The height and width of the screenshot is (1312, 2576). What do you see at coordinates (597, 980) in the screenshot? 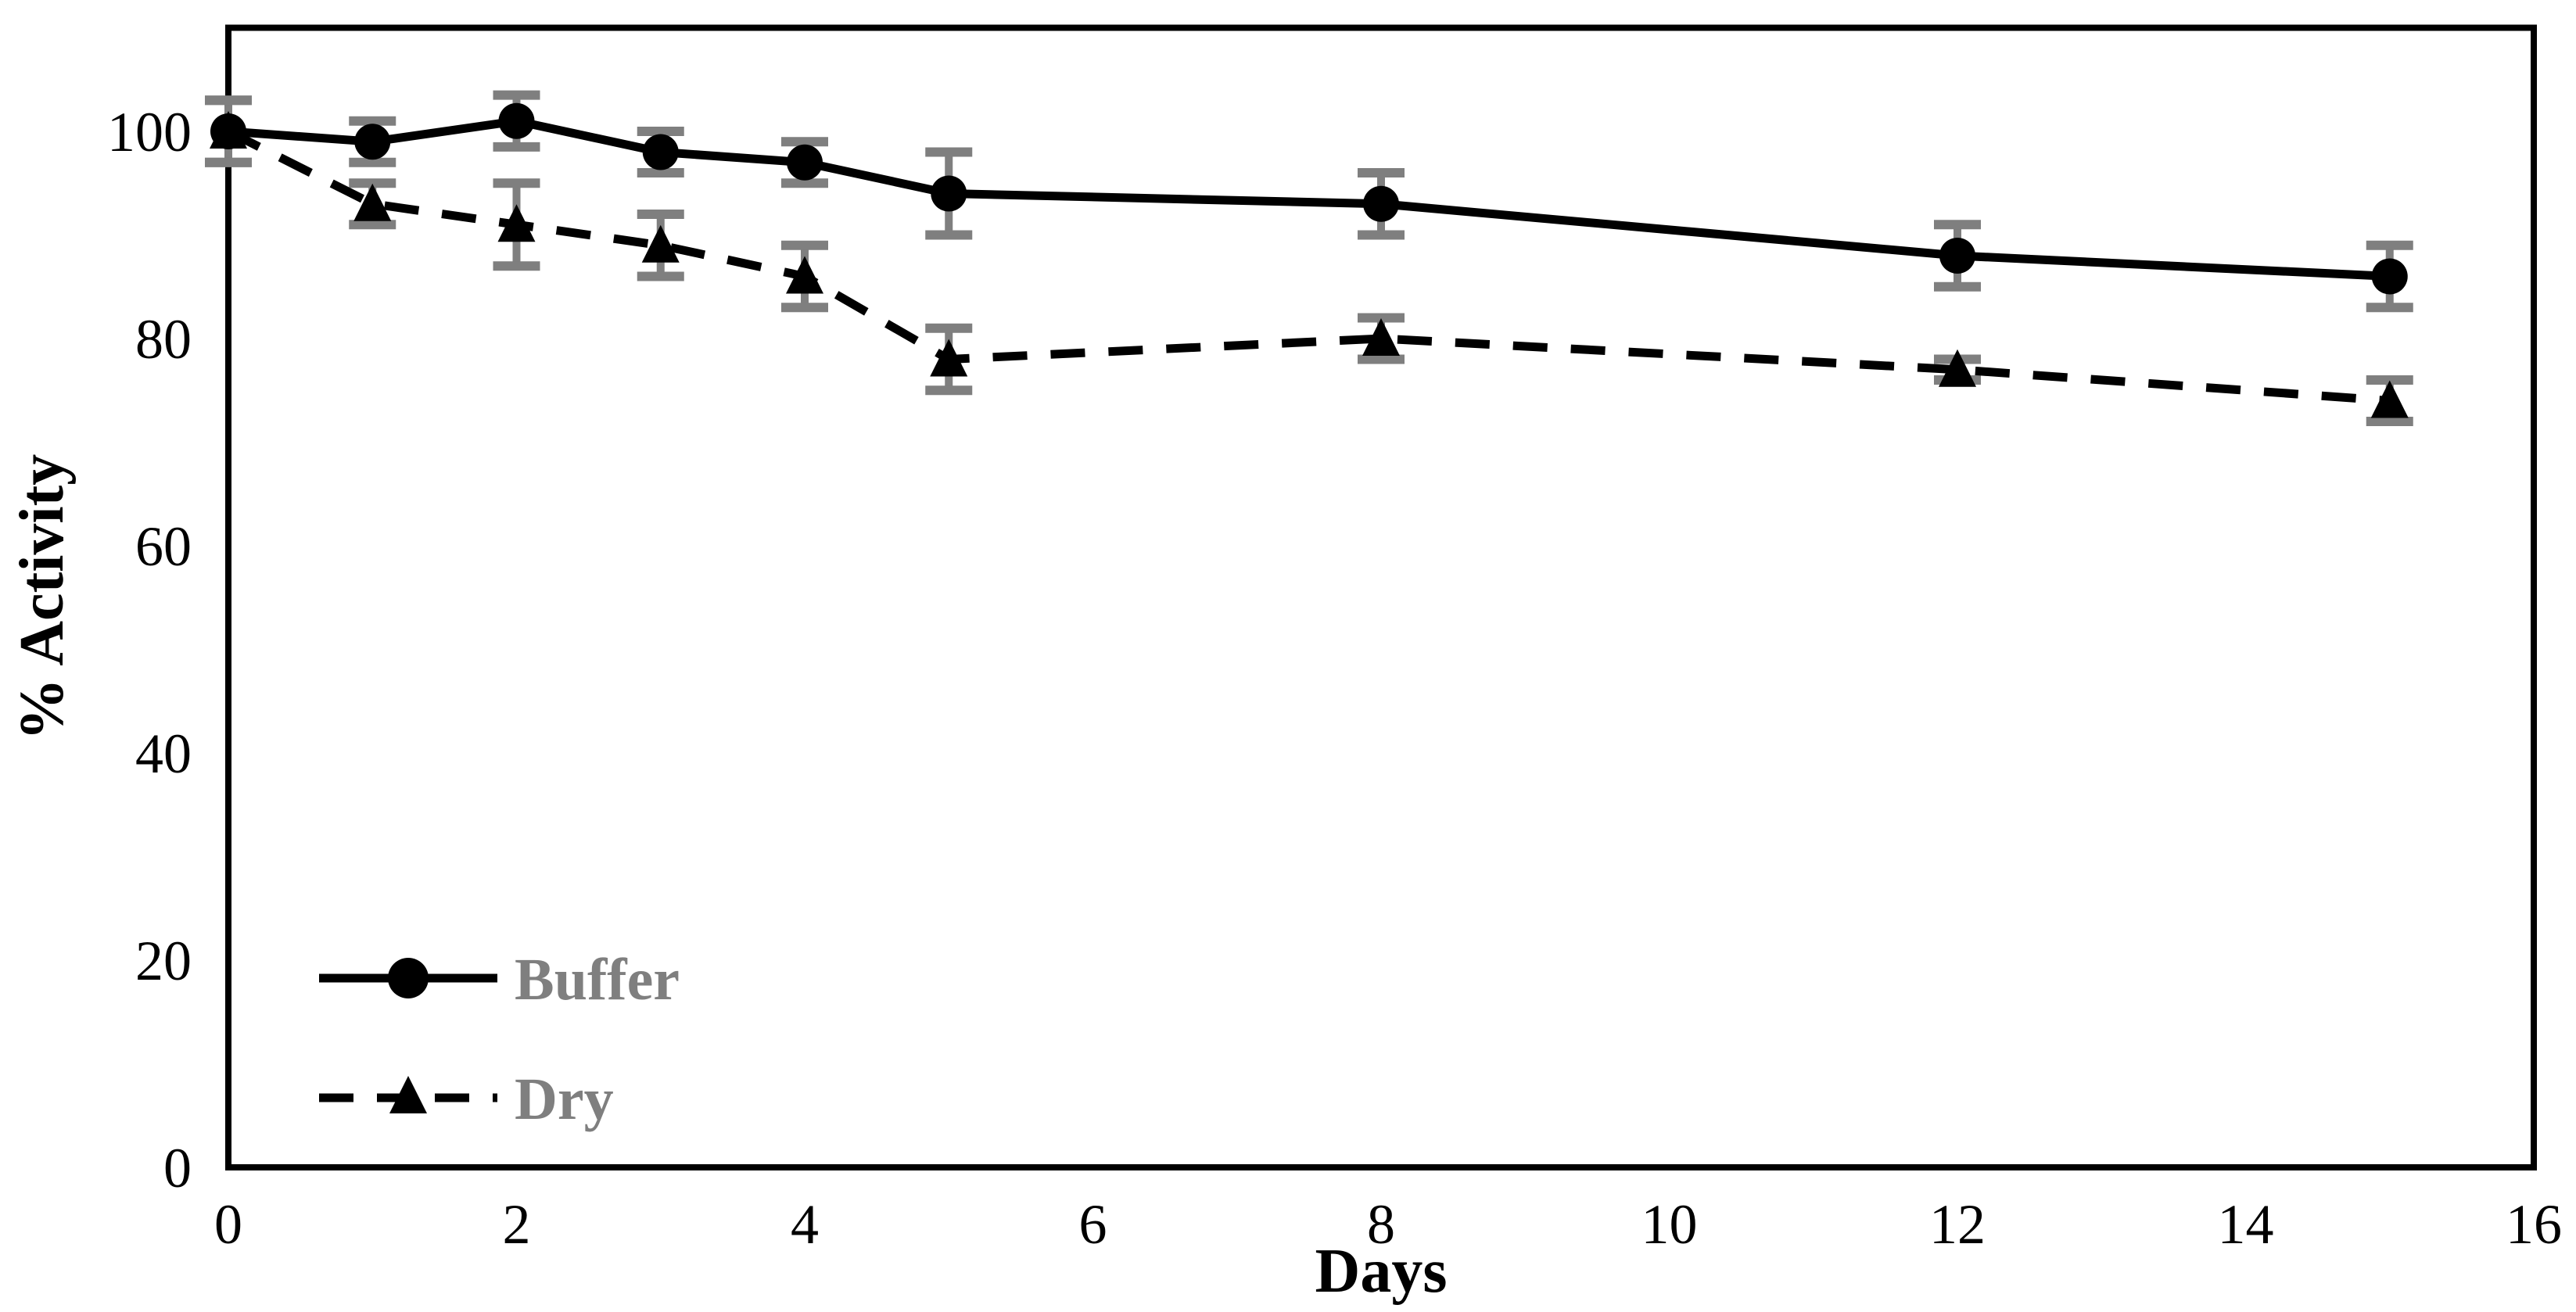
I see `legend-buffer-label: Buffer` at bounding box center [597, 980].